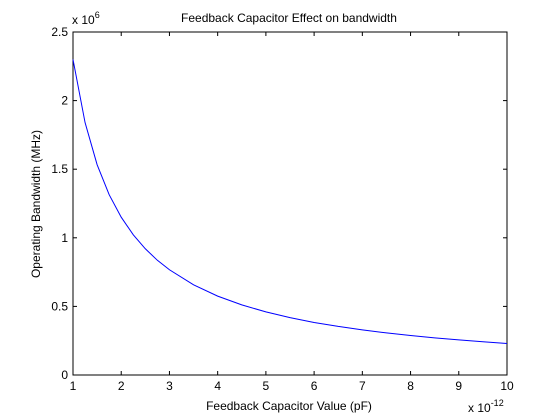 The width and height of the screenshot is (560, 420). Describe the element at coordinates (314, 386) in the screenshot. I see `x-tick-label: 6` at that location.